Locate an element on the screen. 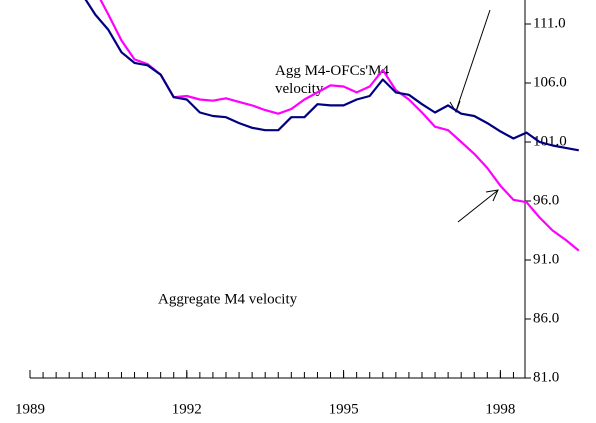 Image resolution: width=596 pixels, height=423 pixels. y-tick-label: 111.0 is located at coordinates (549, 23).